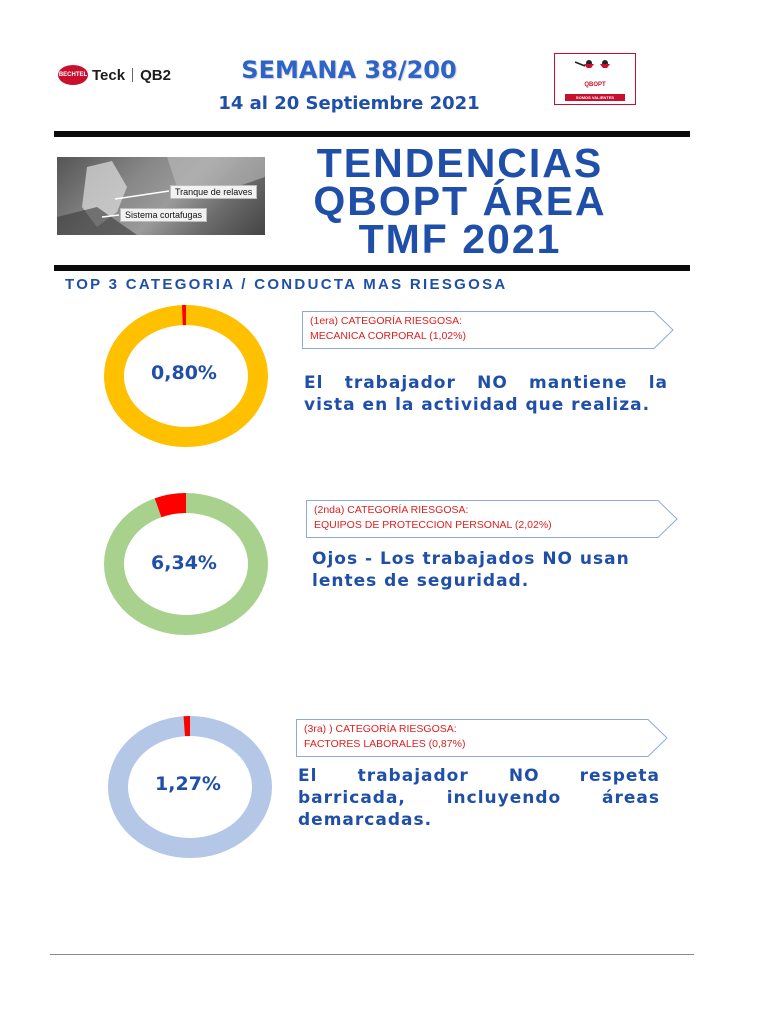  What do you see at coordinates (385, 744) in the screenshot?
I see `category-tag-3-detail: FACTORES LABORALES (0,87%)` at bounding box center [385, 744].